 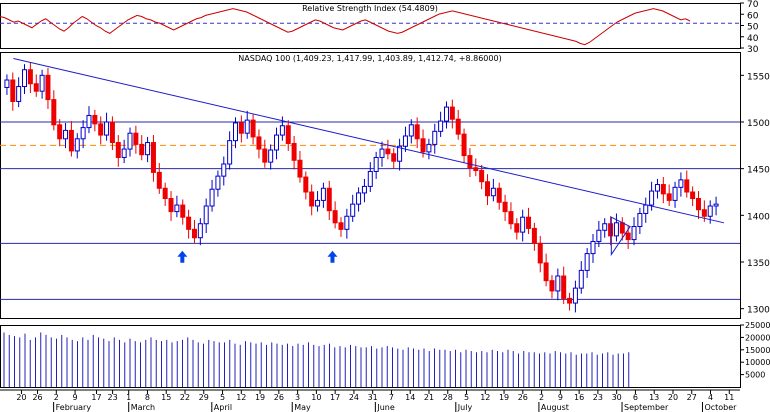 I want to click on rsi-tick-label: 50, so click(x=753, y=28).